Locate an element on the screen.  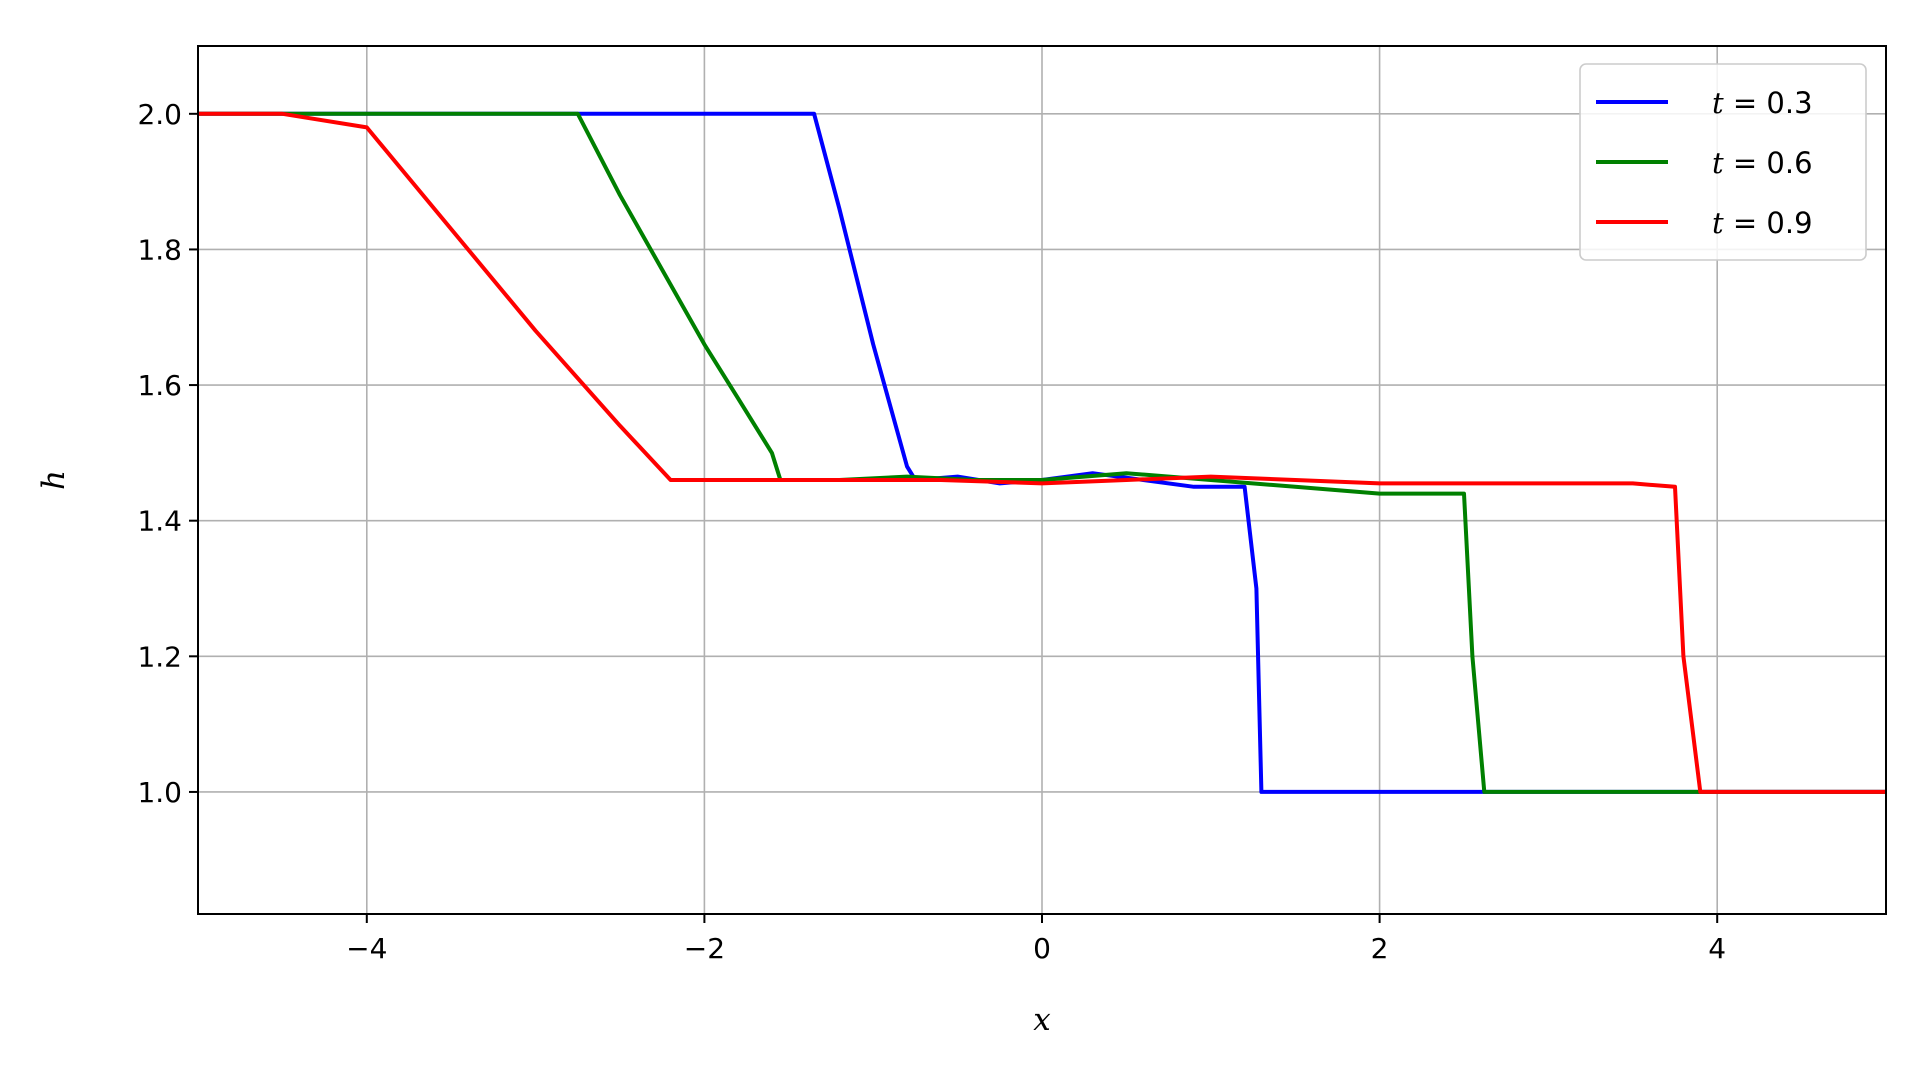
legend-value: 0.6 is located at coordinates (1789, 163).